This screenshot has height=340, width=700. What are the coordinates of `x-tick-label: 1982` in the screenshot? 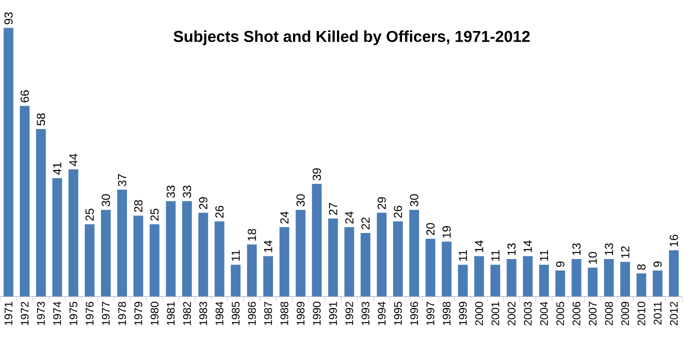 It's located at (187, 313).